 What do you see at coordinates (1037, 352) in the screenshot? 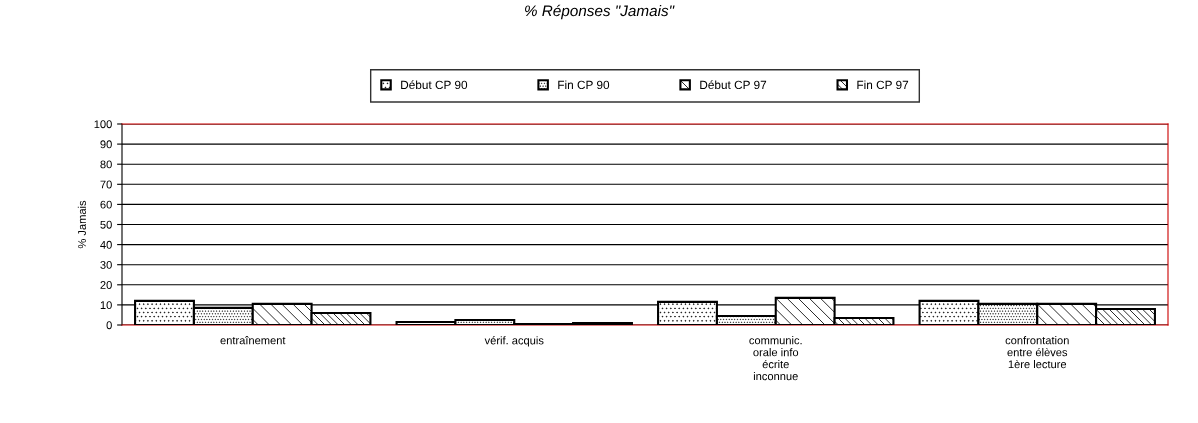
I see `x-tick-label: confrontation entre élèves 1ère lecture` at bounding box center [1037, 352].